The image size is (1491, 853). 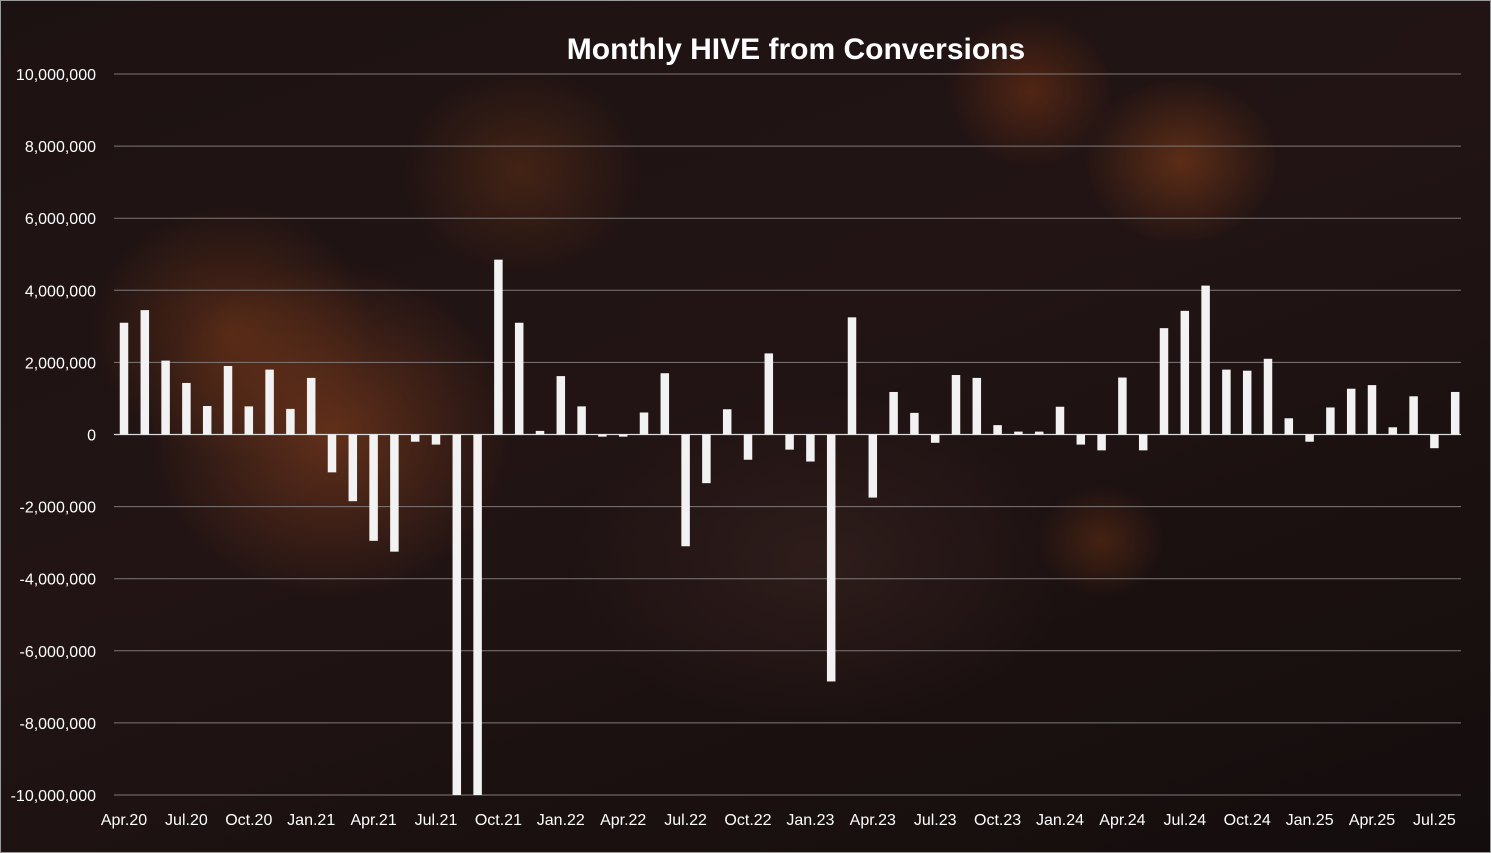 I want to click on bar-May.21, so click(x=394, y=493).